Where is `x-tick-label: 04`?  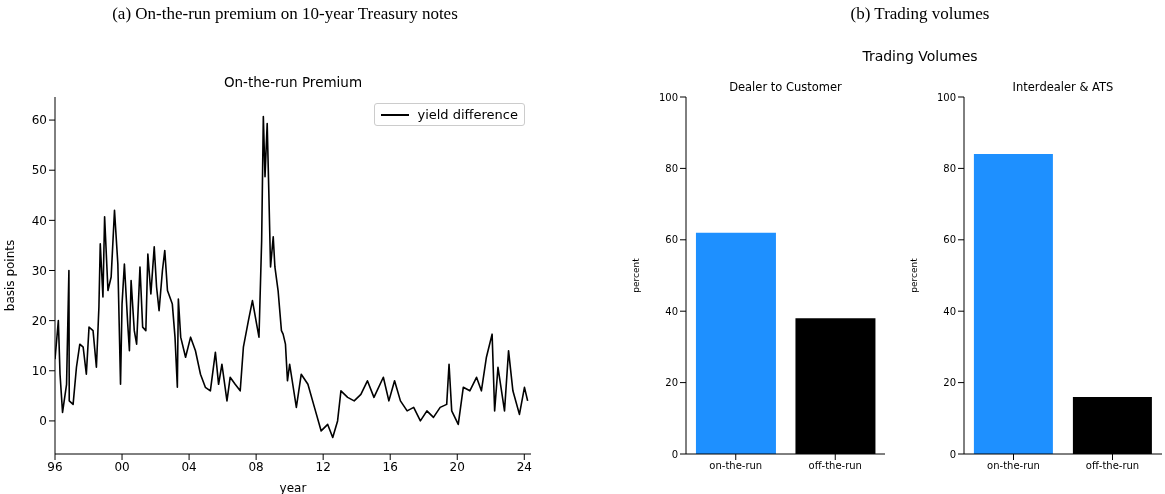
x-tick-label: 04 is located at coordinates (189, 466).